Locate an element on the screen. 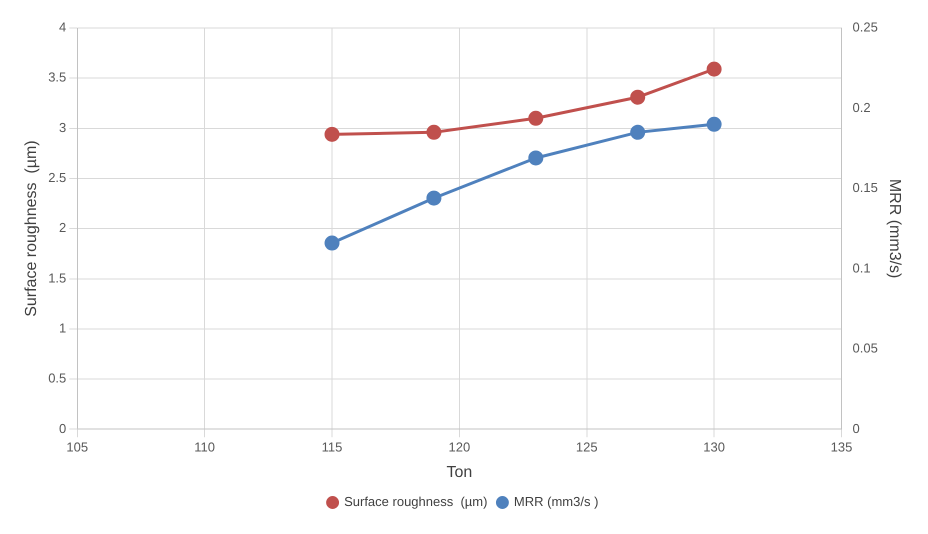  x-tick-label: 135 is located at coordinates (841, 447).